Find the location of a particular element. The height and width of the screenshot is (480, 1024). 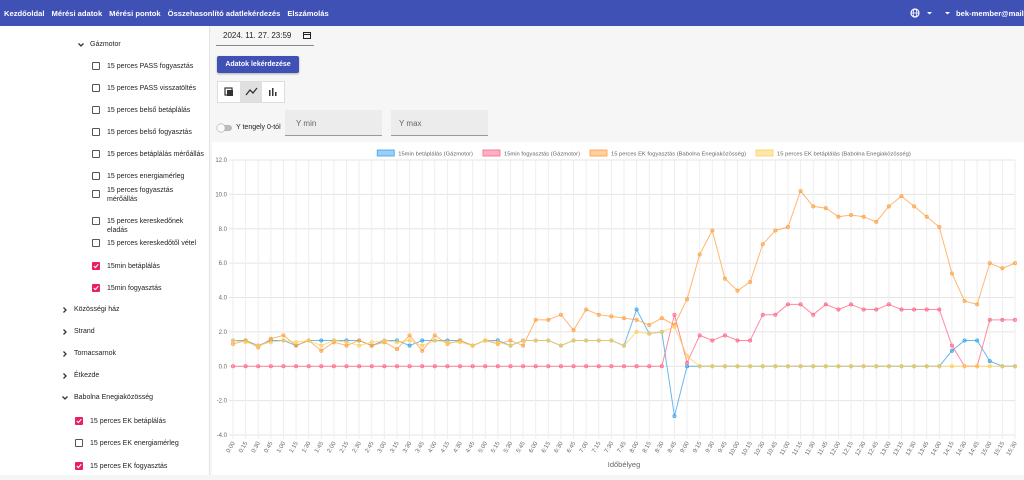

tree-group-label: Babolna Enegiaközösség is located at coordinates (114, 397).